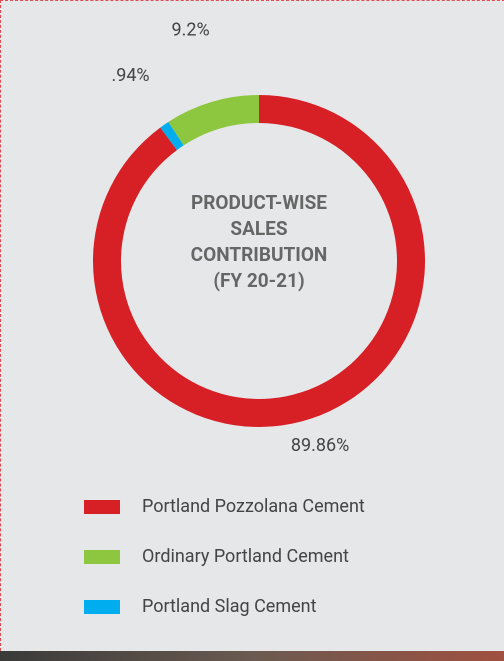  I want to click on legend-label: Ordinary Portland Cement, so click(245, 556).